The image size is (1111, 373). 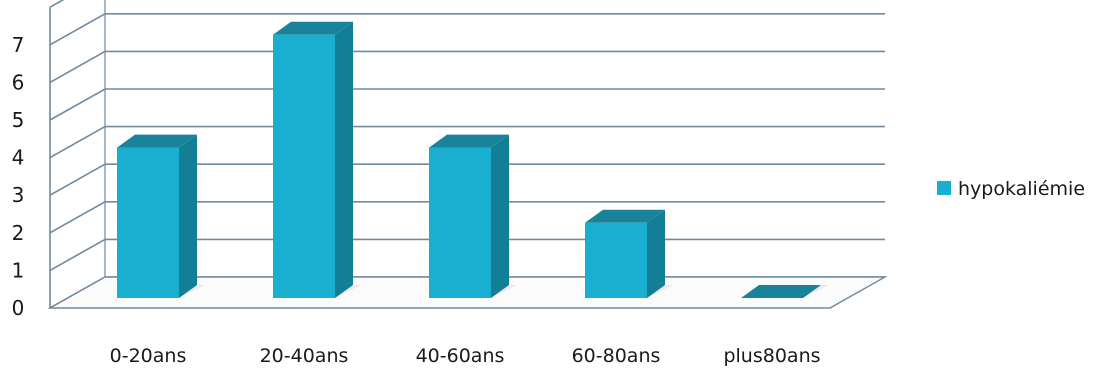 What do you see at coordinates (18, 233) in the screenshot?
I see `y-tick-label: 2` at bounding box center [18, 233].